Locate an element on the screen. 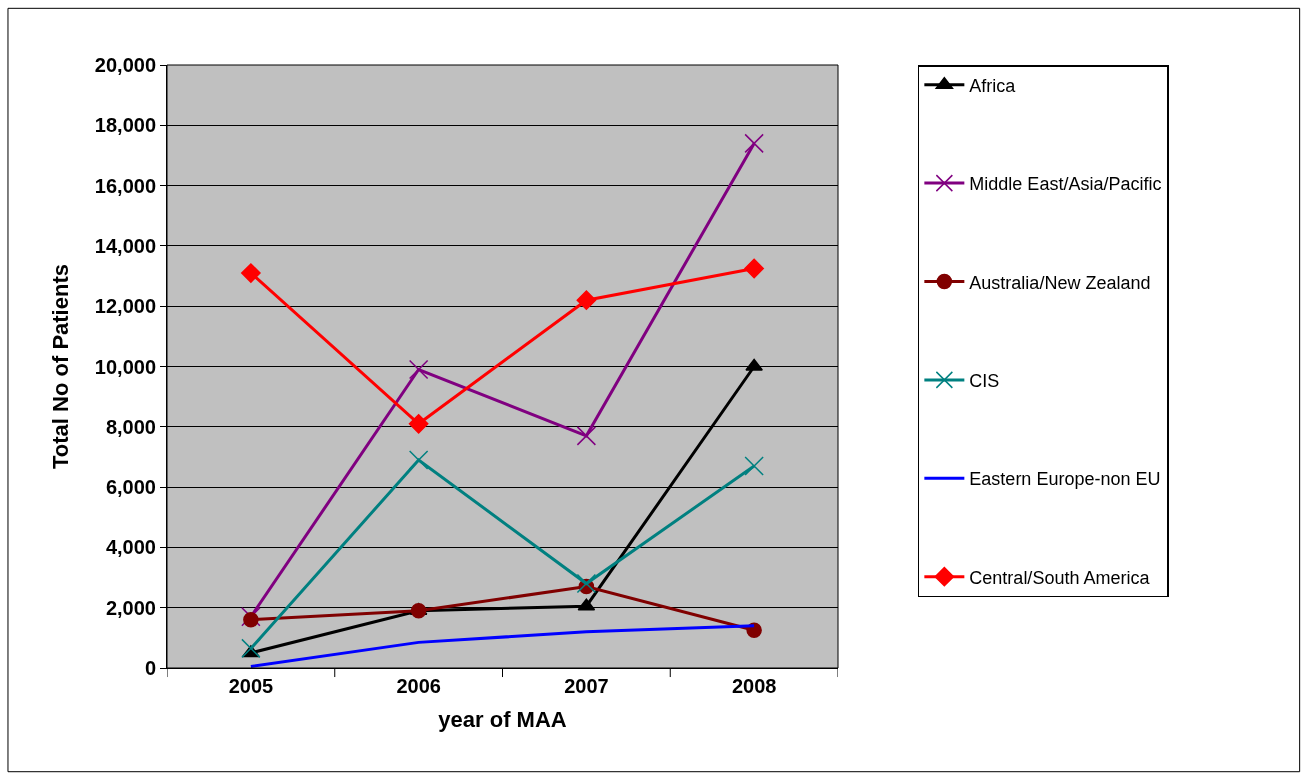  x-tick-label: 2006 is located at coordinates (418, 686).